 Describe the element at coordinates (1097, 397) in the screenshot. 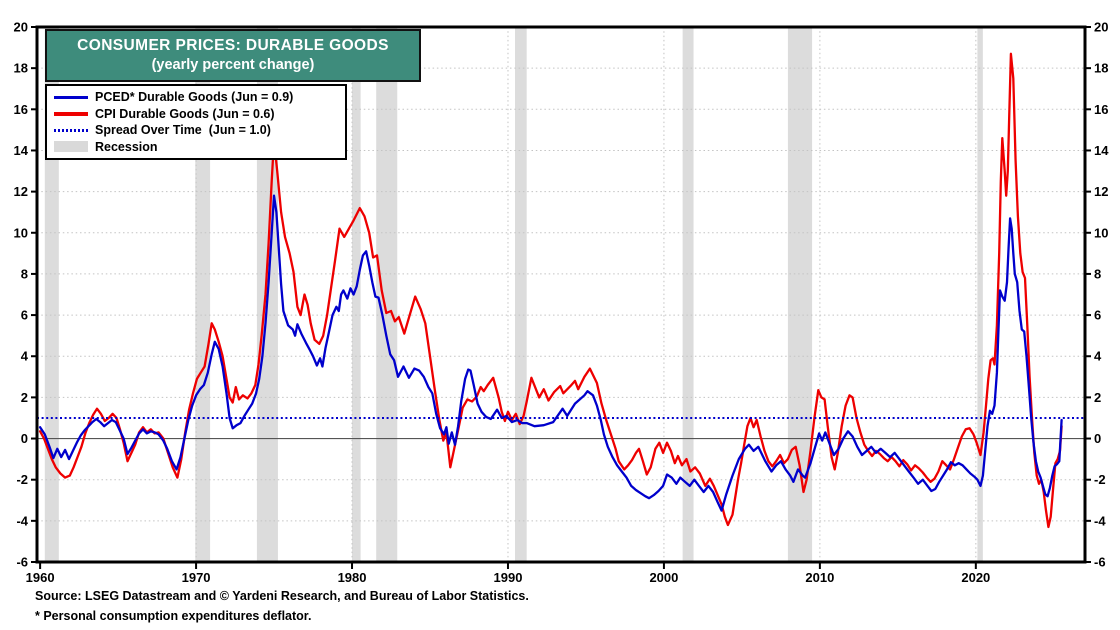

I see `y-axis-label-right: 2` at that location.